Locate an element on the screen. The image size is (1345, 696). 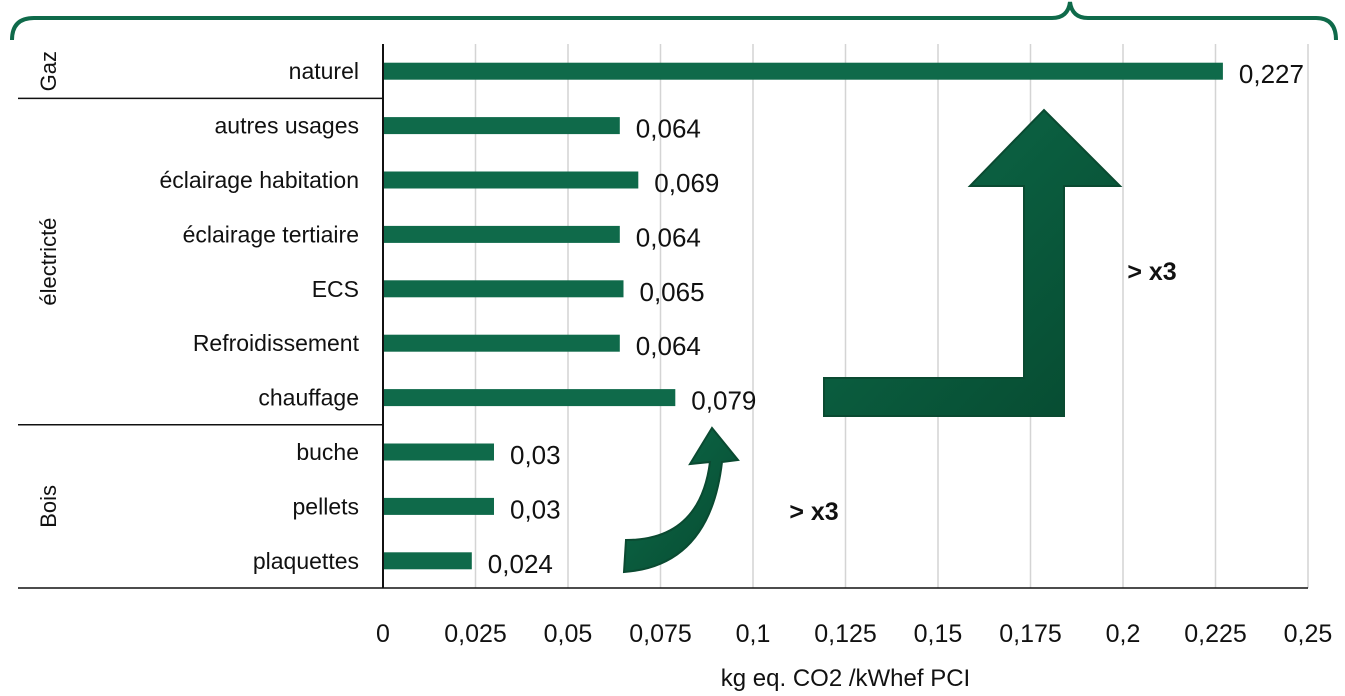
x-tick-label: 0,15 is located at coordinates (938, 634).